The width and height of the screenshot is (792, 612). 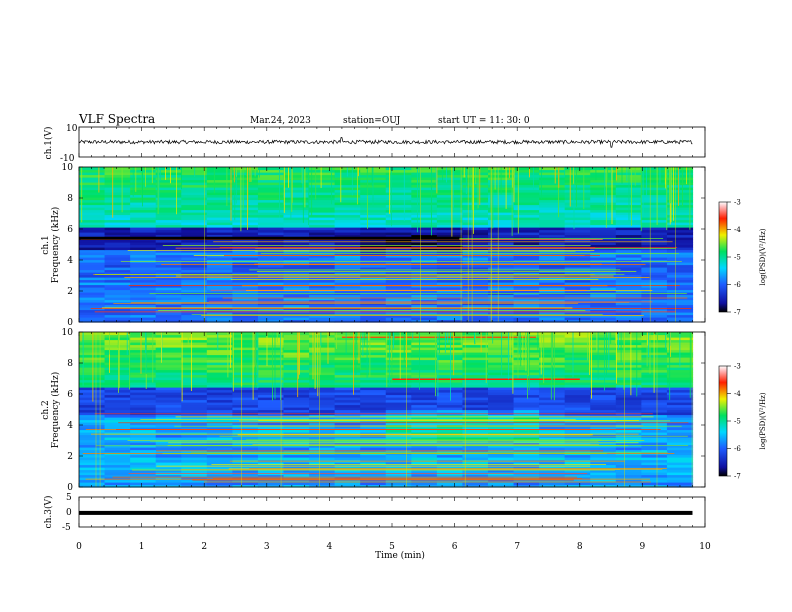 I want to click on ch2-colorbar-ticks: -3-4-5-6-7, so click(x=734, y=422).